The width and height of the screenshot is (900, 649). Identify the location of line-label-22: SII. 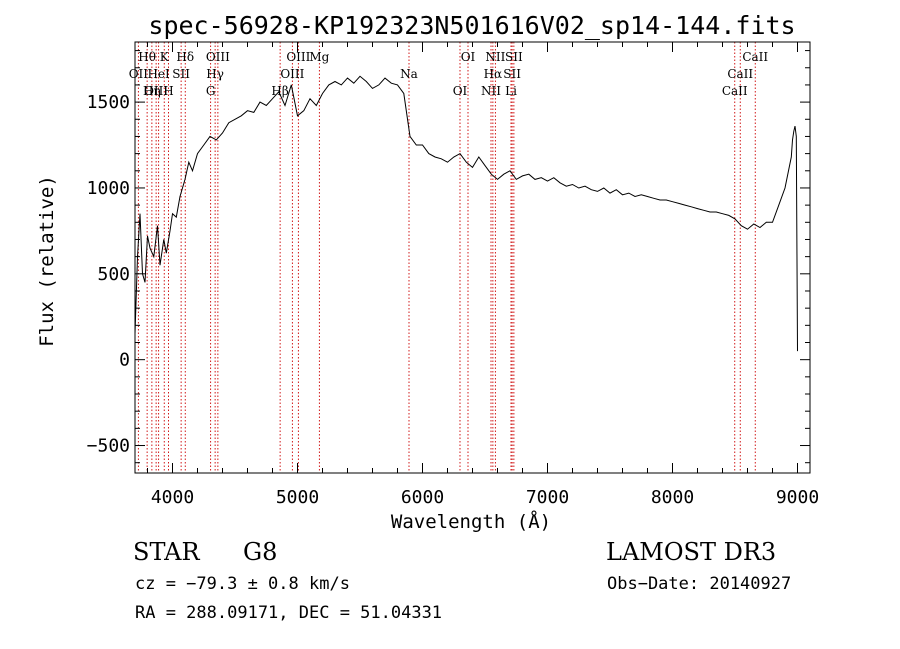
(512, 74).